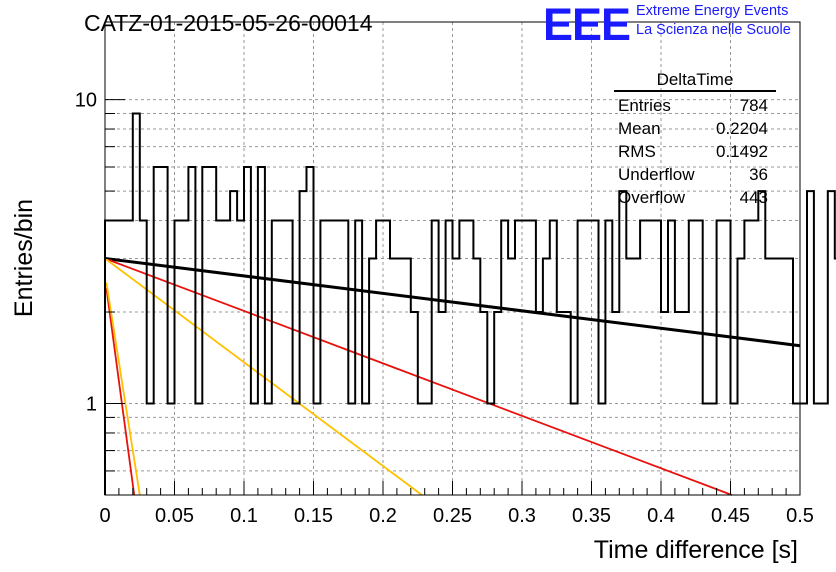  What do you see at coordinates (694, 105) in the screenshot?
I see `stats-row-entries: Entries 784` at bounding box center [694, 105].